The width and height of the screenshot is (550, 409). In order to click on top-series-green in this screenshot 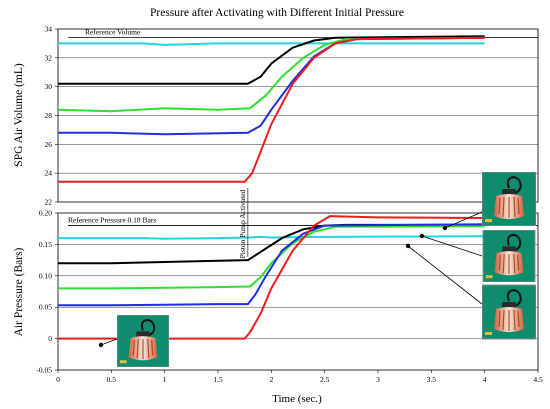, I will do `click(271, 74)`.